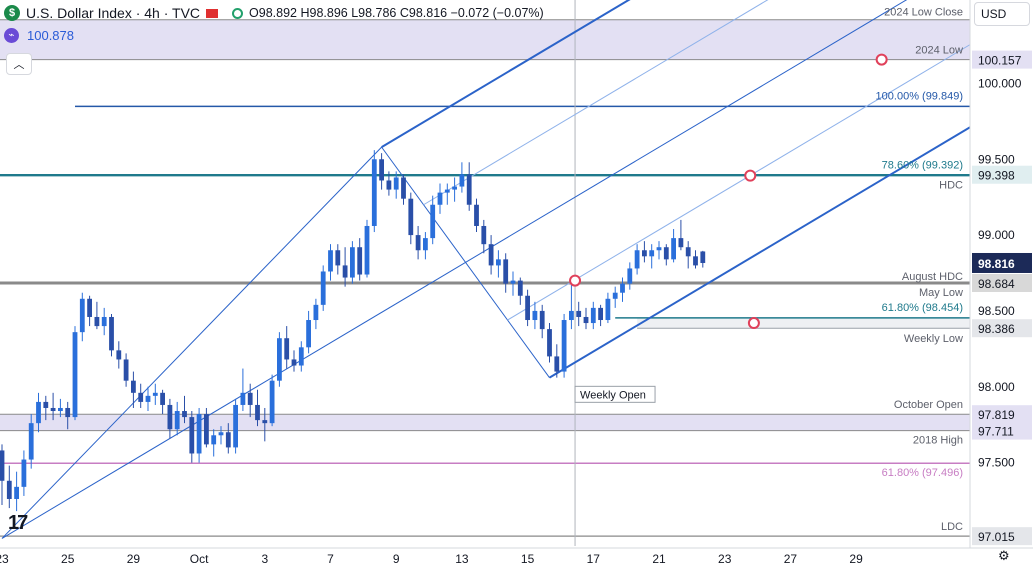 This screenshot has height=568, width=1033. I want to click on level-label: May Low, so click(941, 293).